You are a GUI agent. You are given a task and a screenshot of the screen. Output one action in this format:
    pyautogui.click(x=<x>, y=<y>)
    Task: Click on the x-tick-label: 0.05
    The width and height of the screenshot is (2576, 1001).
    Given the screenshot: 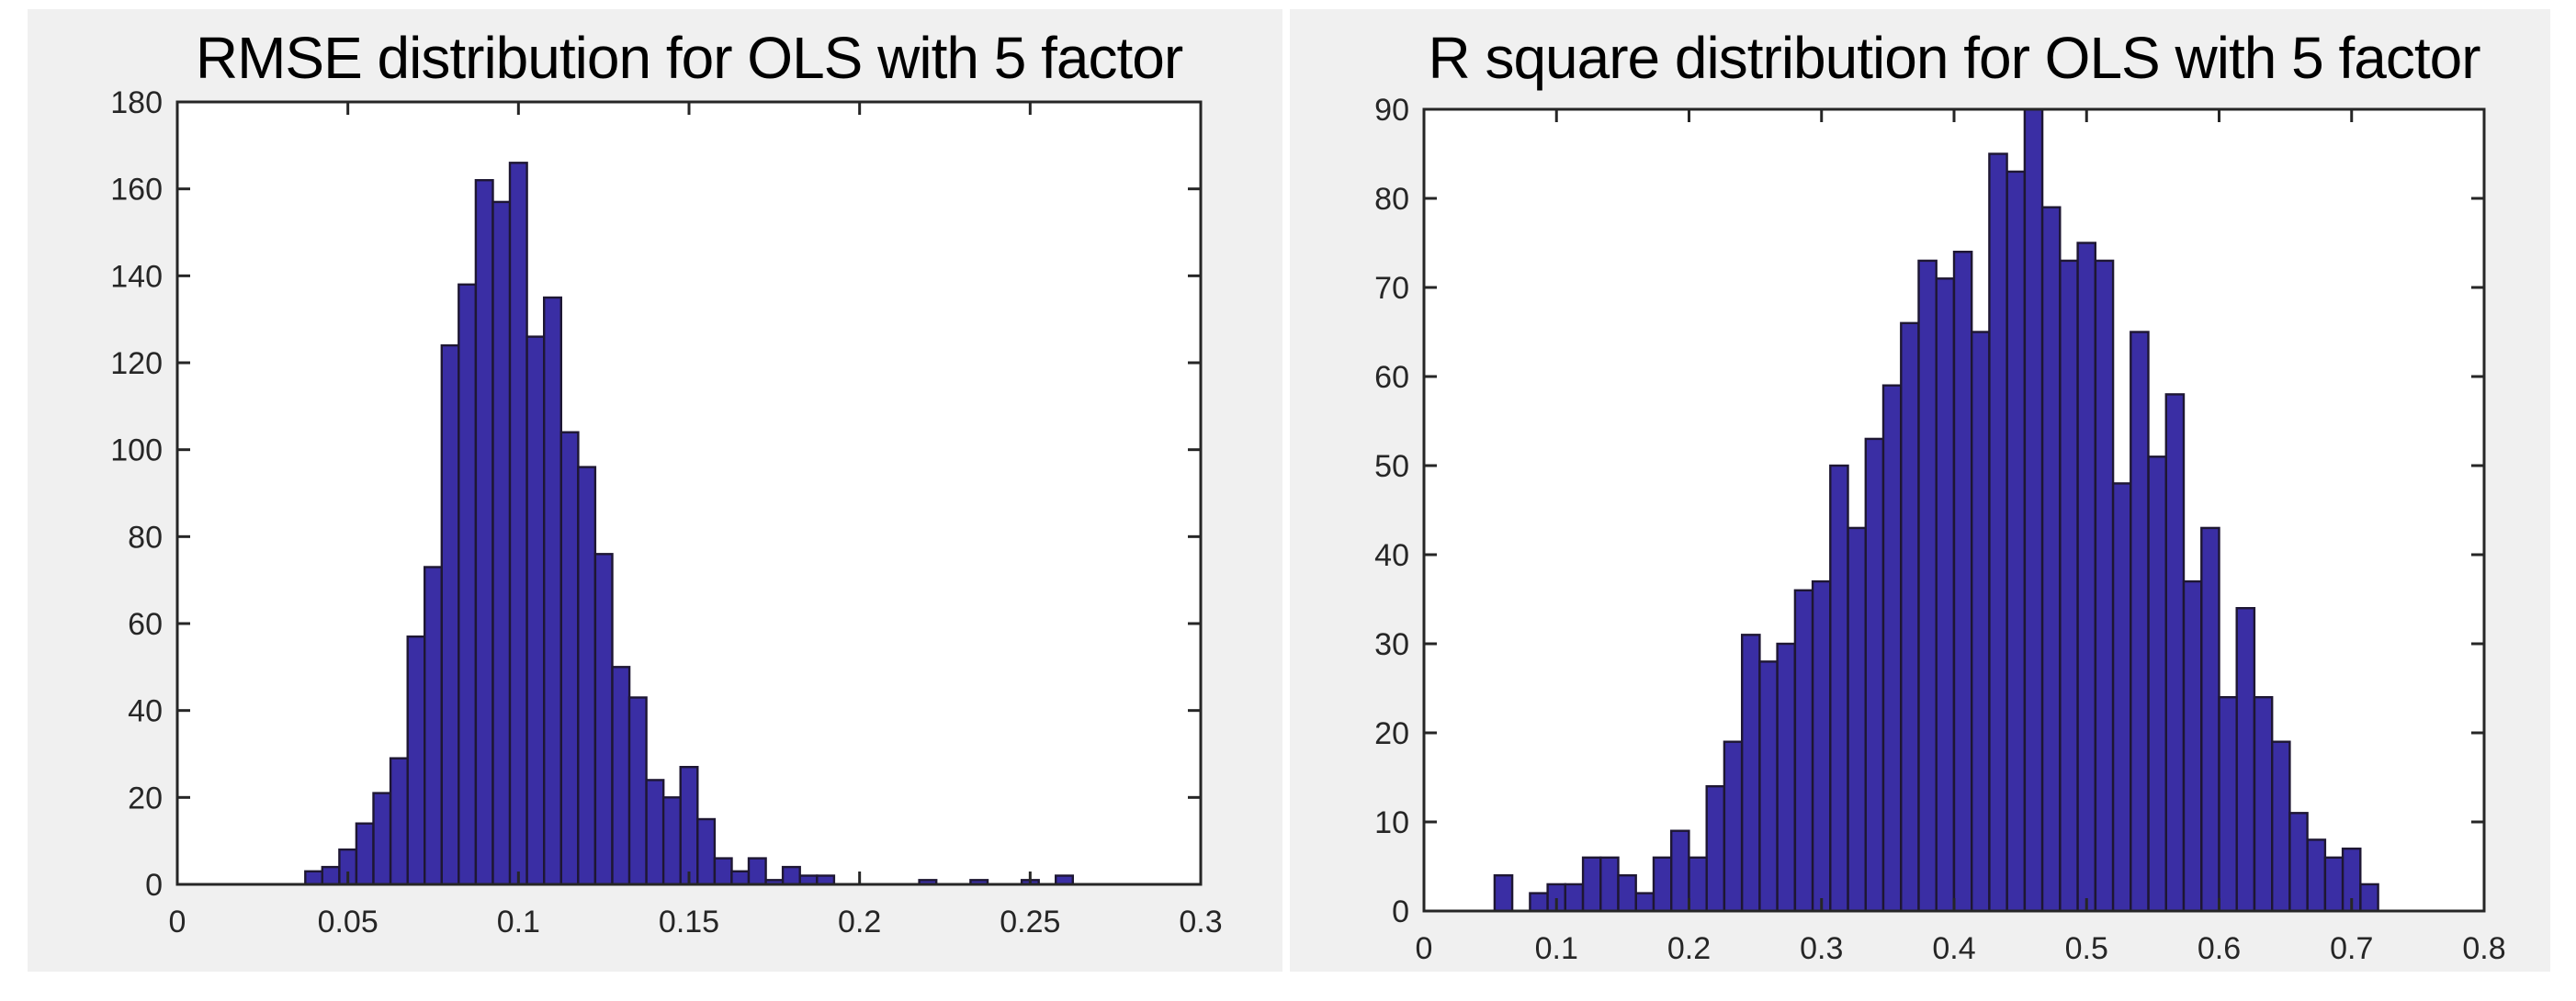 What is the action you would take?
    pyautogui.click(x=348, y=922)
    